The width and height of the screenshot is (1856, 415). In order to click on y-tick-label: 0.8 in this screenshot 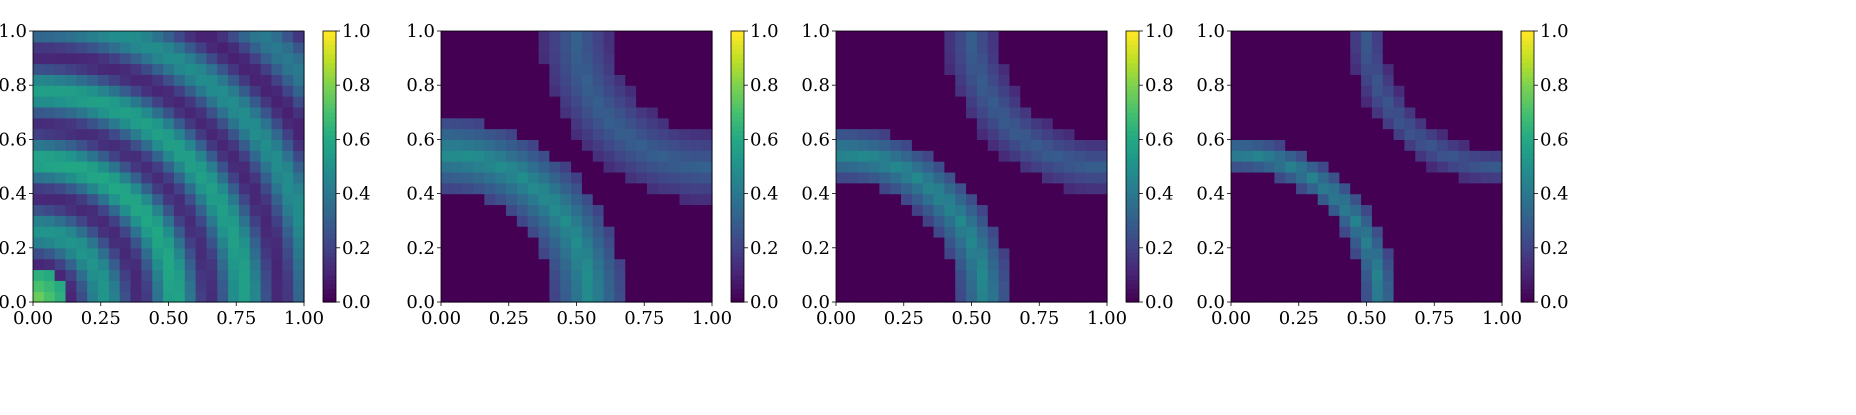, I will do `click(815, 85)`.